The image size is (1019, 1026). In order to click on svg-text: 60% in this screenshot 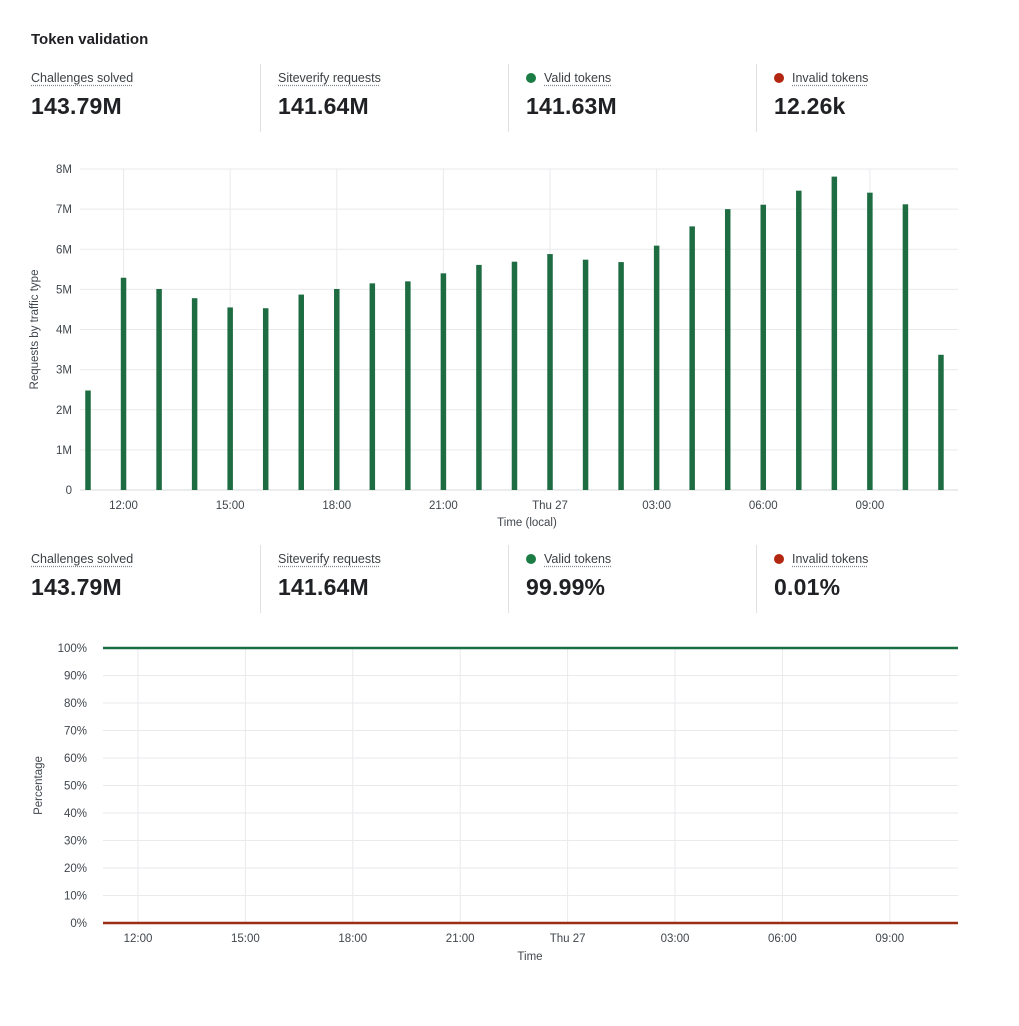, I will do `click(75, 759)`.